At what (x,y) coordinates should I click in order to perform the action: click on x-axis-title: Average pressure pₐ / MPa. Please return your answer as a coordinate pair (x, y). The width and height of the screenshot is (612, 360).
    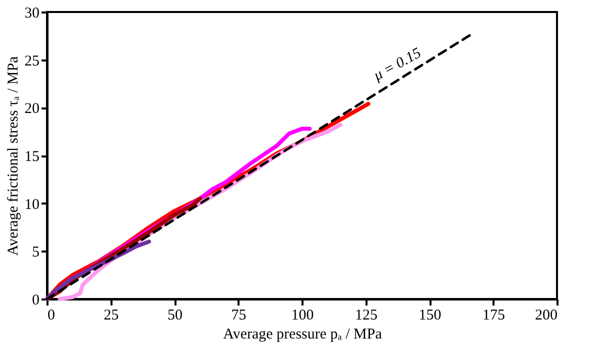
    Looking at the image, I should click on (302, 334).